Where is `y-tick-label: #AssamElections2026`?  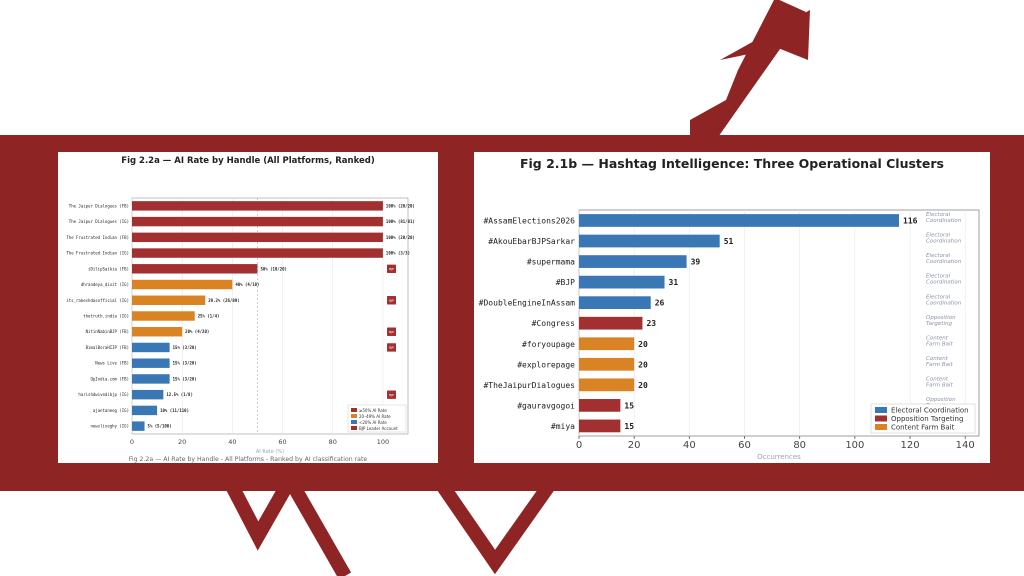
y-tick-label: #AssamElections2026 is located at coordinates (529, 220).